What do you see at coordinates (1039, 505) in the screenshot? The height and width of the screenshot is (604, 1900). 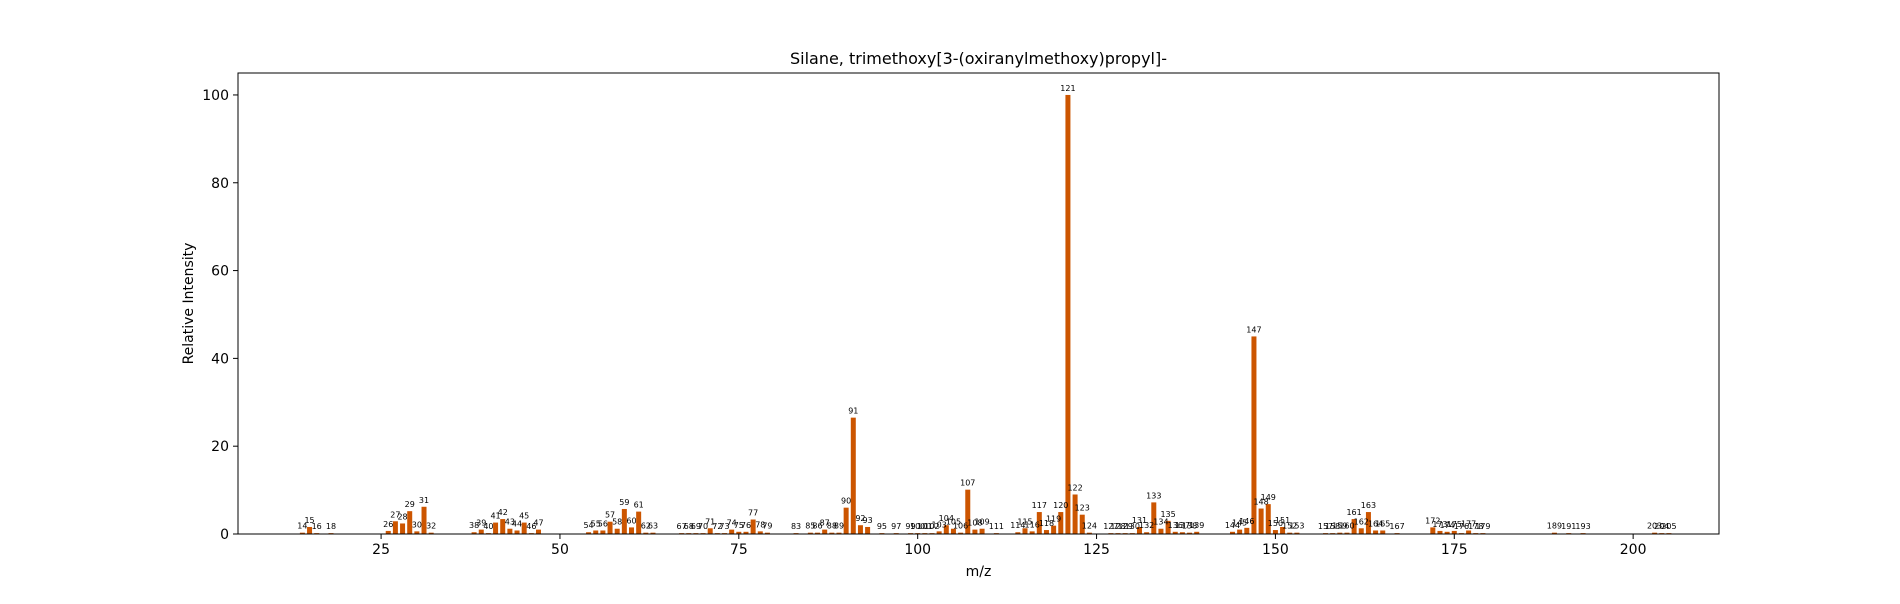 I see `peak-label-mz-117: 117` at bounding box center [1039, 505].